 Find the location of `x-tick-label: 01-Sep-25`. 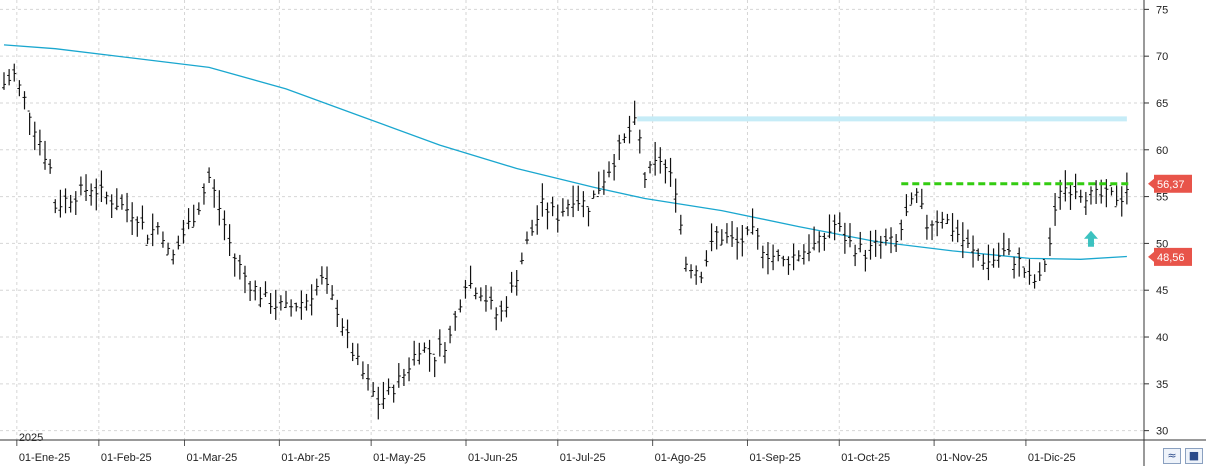

x-tick-label: 01-Sep-25 is located at coordinates (774, 458).